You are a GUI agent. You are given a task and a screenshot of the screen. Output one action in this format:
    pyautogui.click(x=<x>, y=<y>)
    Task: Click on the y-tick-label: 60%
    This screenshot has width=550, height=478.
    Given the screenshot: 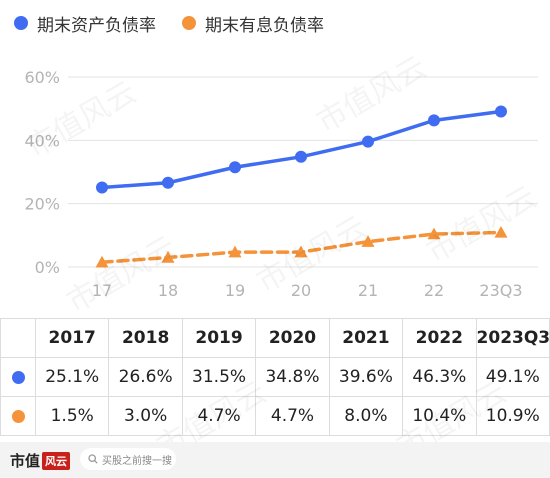 What is the action you would take?
    pyautogui.click(x=42, y=77)
    